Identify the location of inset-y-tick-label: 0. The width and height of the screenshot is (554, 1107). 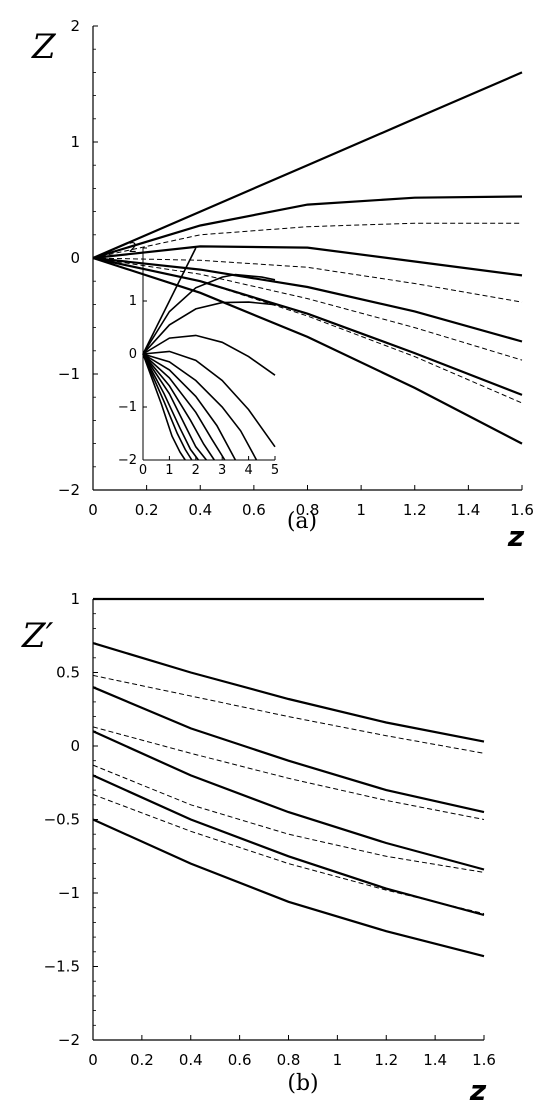
(133, 354).